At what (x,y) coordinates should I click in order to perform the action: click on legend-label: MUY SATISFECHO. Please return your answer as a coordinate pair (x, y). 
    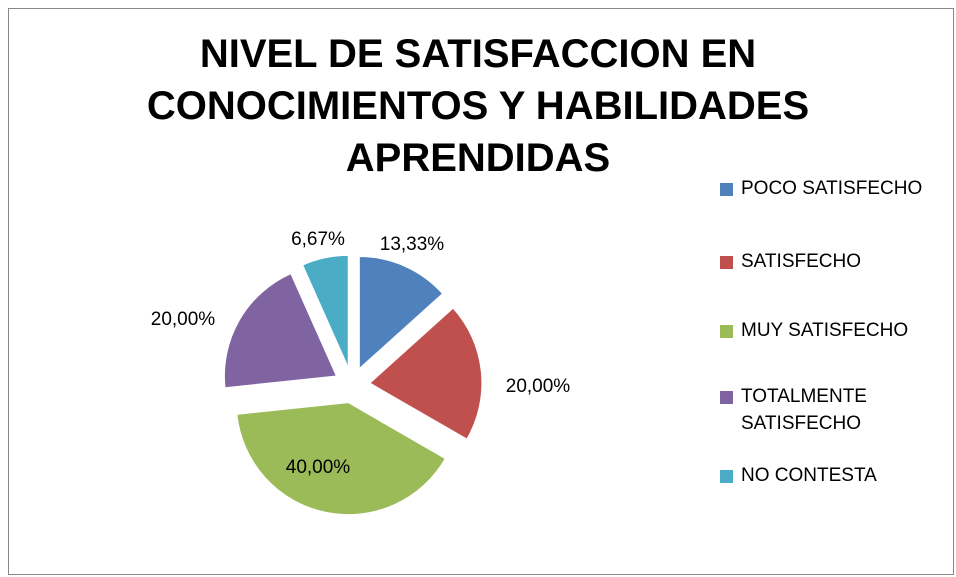
    Looking at the image, I should click on (825, 330).